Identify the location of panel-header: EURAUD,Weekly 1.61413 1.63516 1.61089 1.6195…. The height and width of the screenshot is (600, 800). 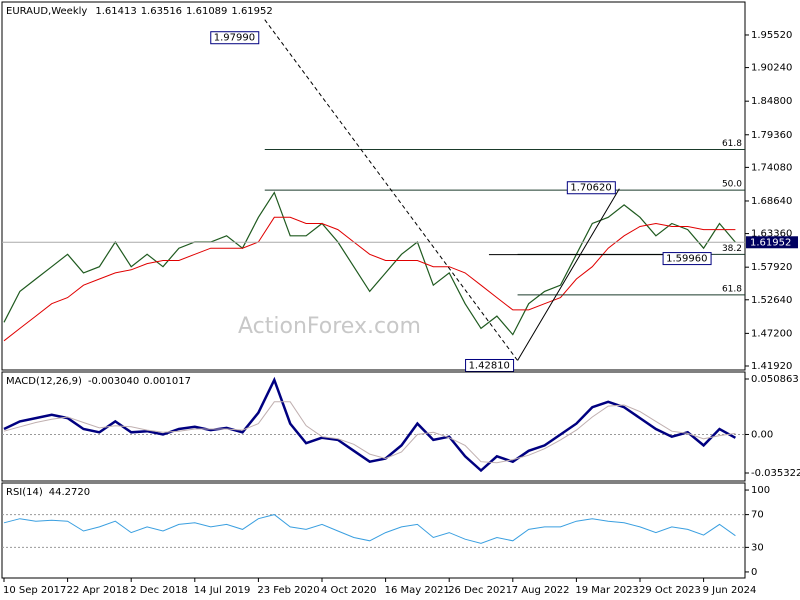
(139, 11).